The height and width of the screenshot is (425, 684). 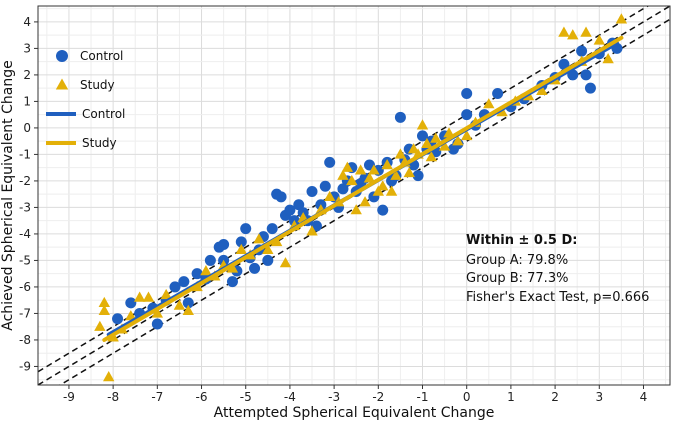 What do you see at coordinates (101, 56) in the screenshot?
I see `legend-label: Control` at bounding box center [101, 56].